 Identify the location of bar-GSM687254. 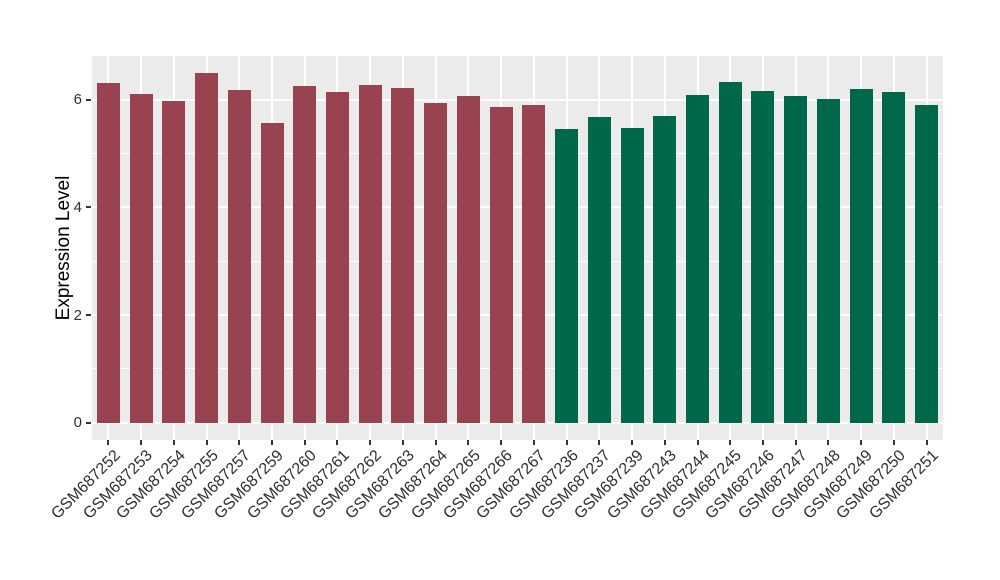
(174, 261).